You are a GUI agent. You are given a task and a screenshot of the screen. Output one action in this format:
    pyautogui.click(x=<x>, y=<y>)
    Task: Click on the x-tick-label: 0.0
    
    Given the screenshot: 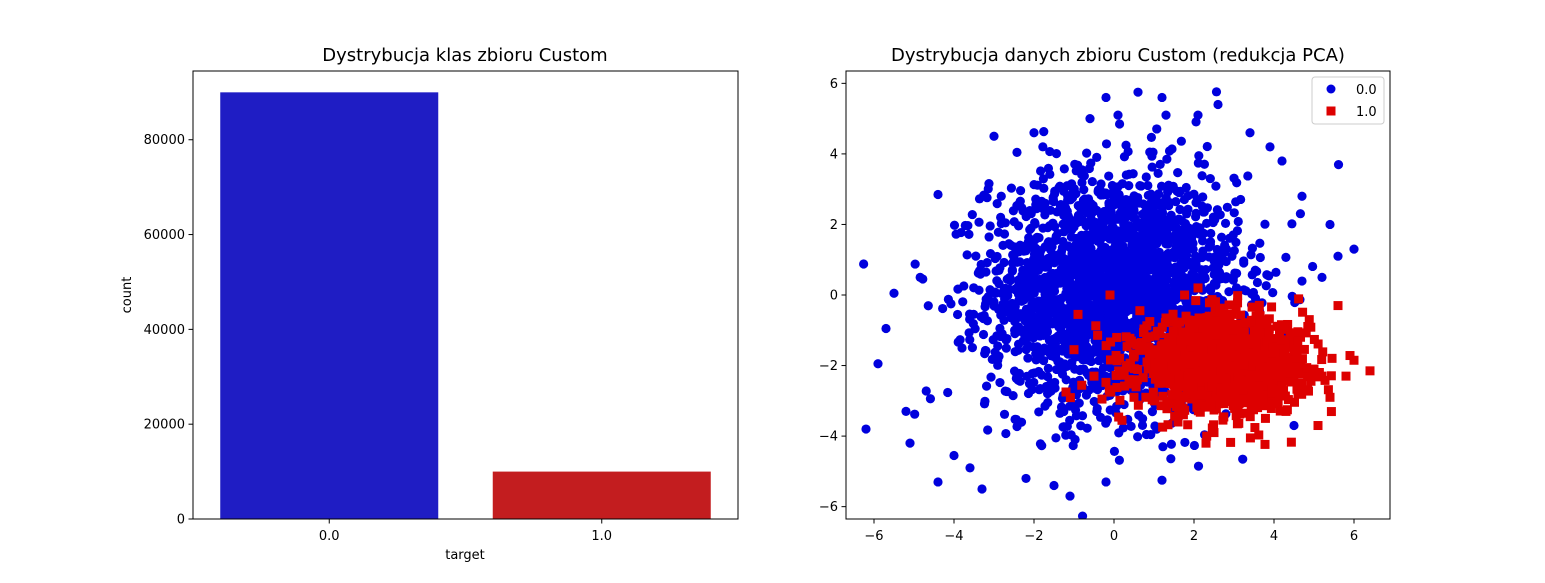 What is the action you would take?
    pyautogui.click(x=329, y=536)
    